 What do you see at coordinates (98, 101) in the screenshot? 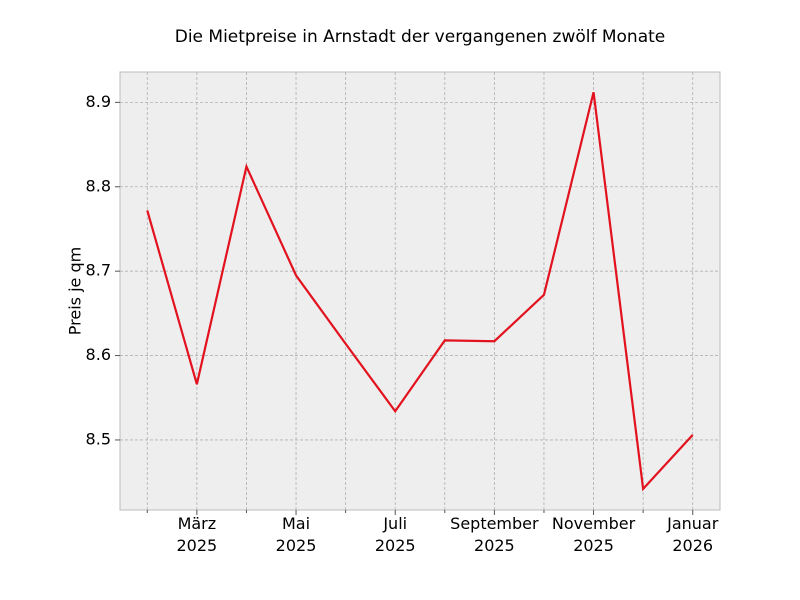
I see `y-tick-label: 8.9` at bounding box center [98, 101].